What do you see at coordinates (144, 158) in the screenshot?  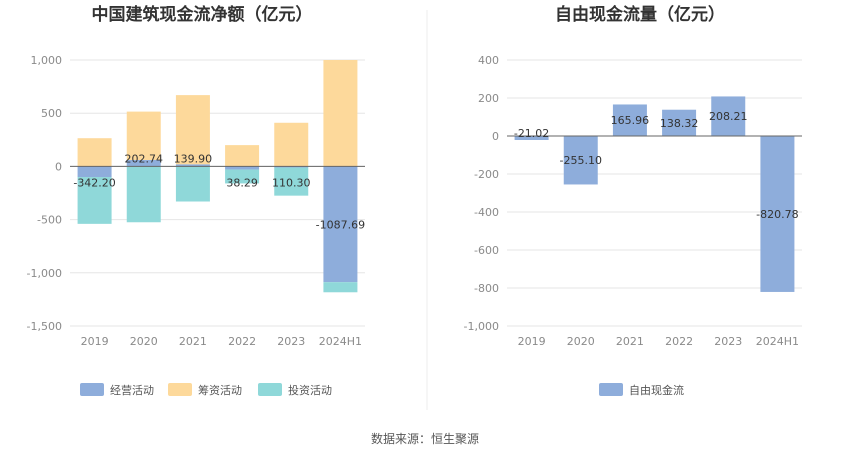 I see `data-label: 202.74` at bounding box center [144, 158].